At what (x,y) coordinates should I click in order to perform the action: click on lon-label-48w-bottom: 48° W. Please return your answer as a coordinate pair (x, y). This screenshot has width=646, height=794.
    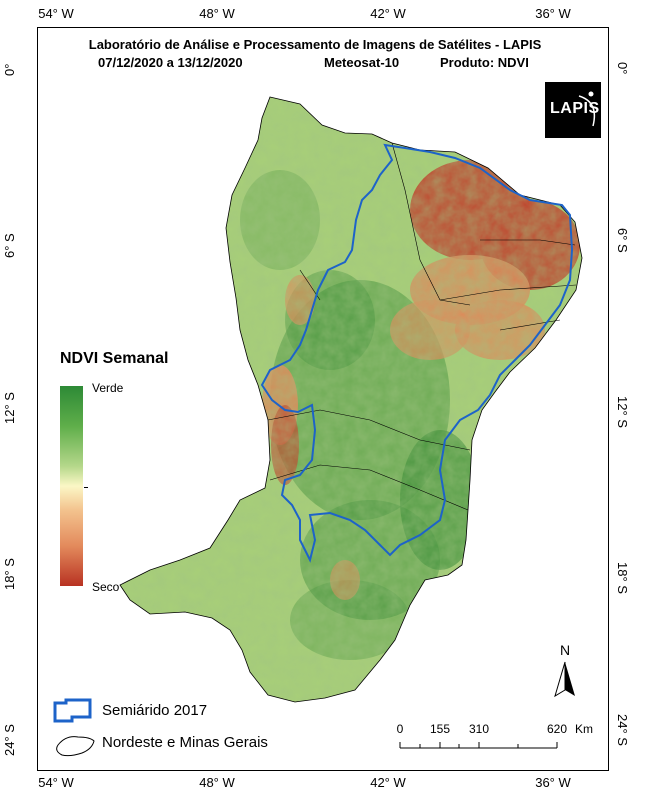
    Looking at the image, I should click on (217, 782).